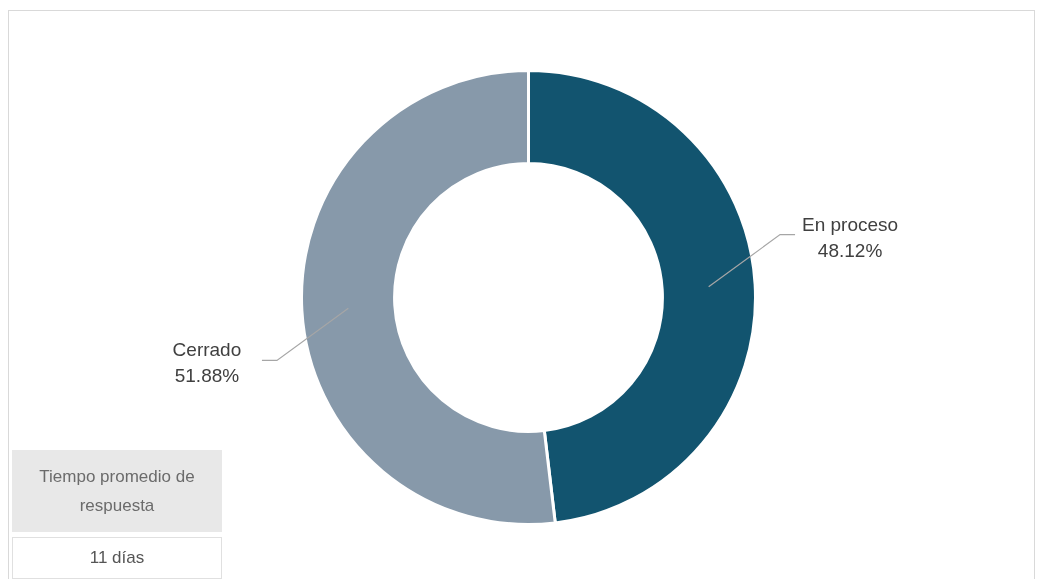 This screenshot has height=579, width=1037. Describe the element at coordinates (117, 491) in the screenshot. I see `text: Tiempo promedio de respuesta` at that location.